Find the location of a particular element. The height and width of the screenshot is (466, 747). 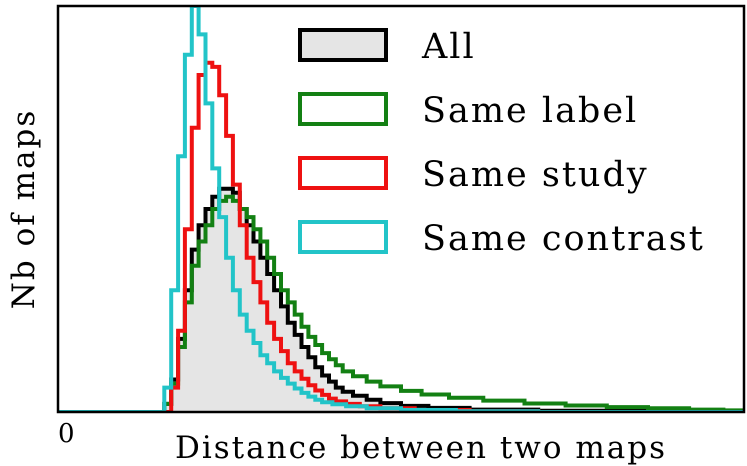

x-axis-label: Distance between two maps is located at coordinates (421, 448).